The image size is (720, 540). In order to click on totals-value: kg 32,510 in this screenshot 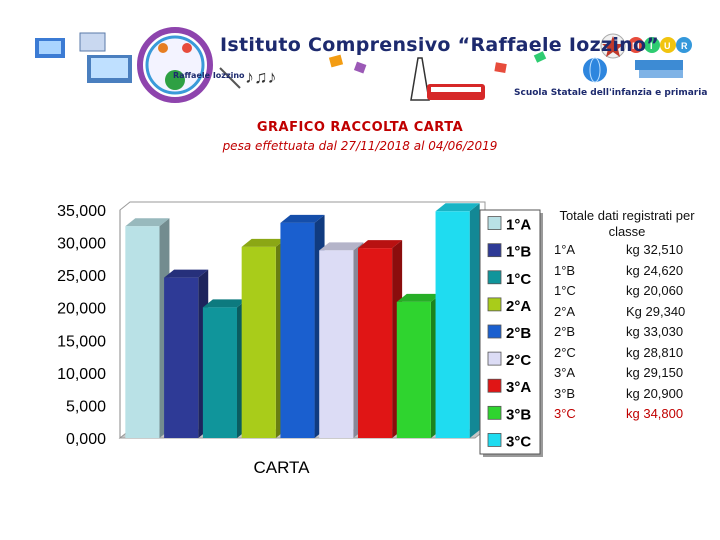, I will do `click(655, 249)`.